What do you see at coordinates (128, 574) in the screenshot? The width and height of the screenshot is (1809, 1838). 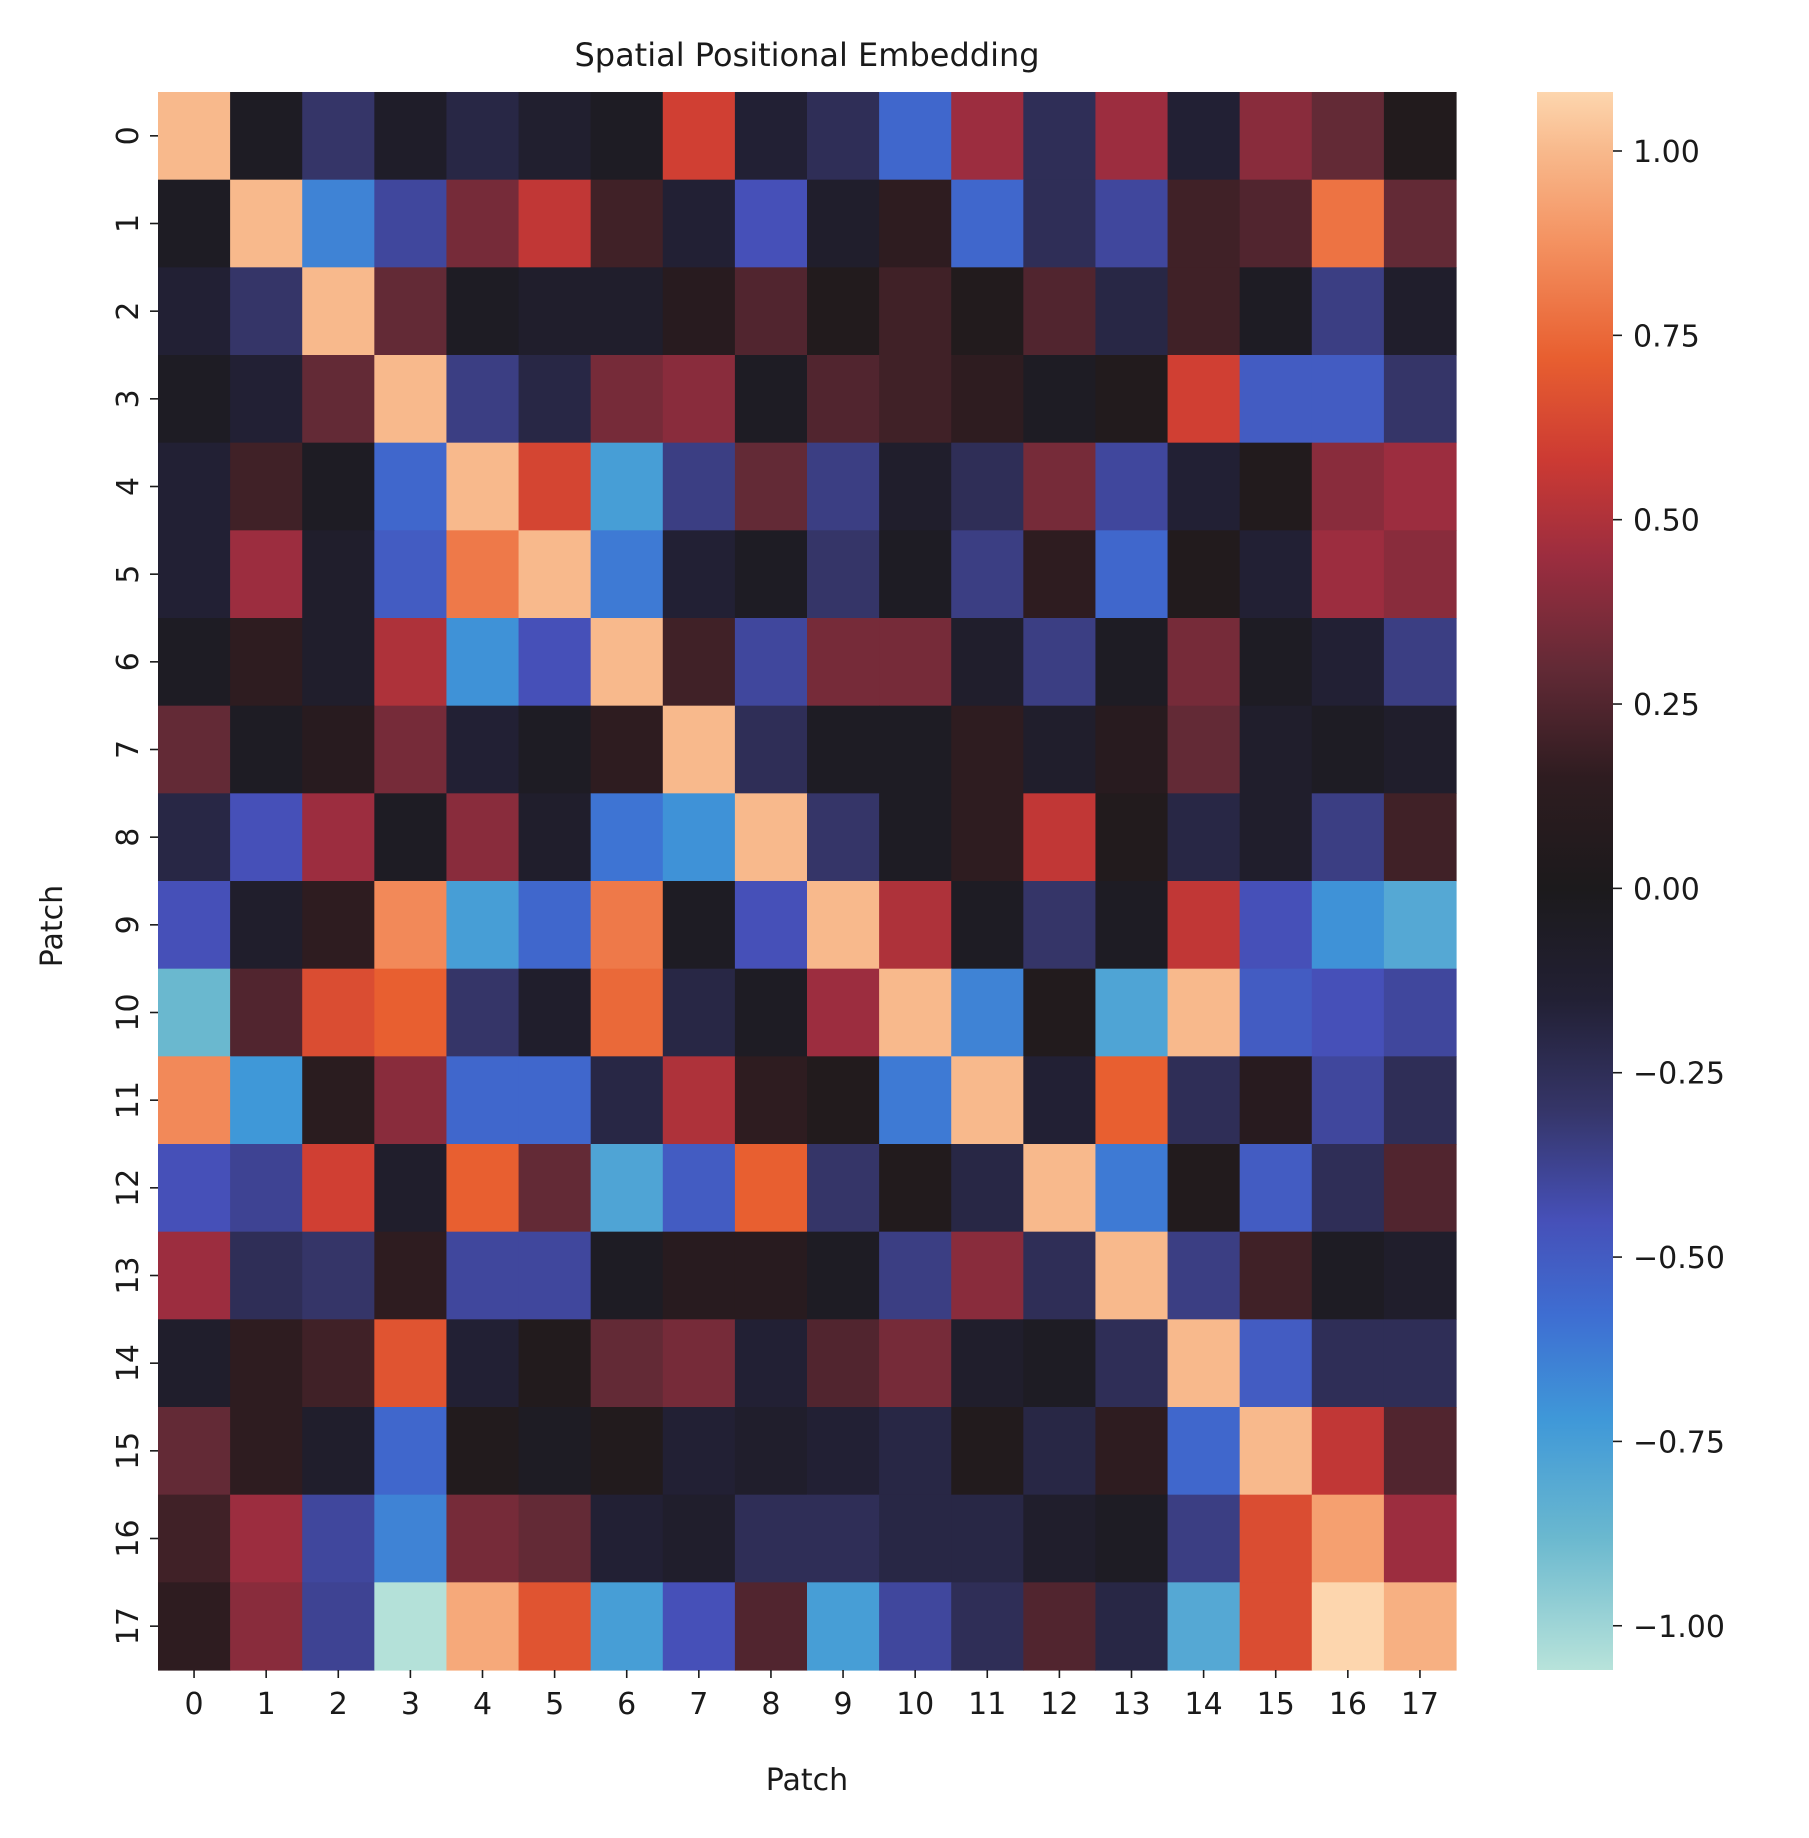 I see `y-tick-label: 5` at bounding box center [128, 574].